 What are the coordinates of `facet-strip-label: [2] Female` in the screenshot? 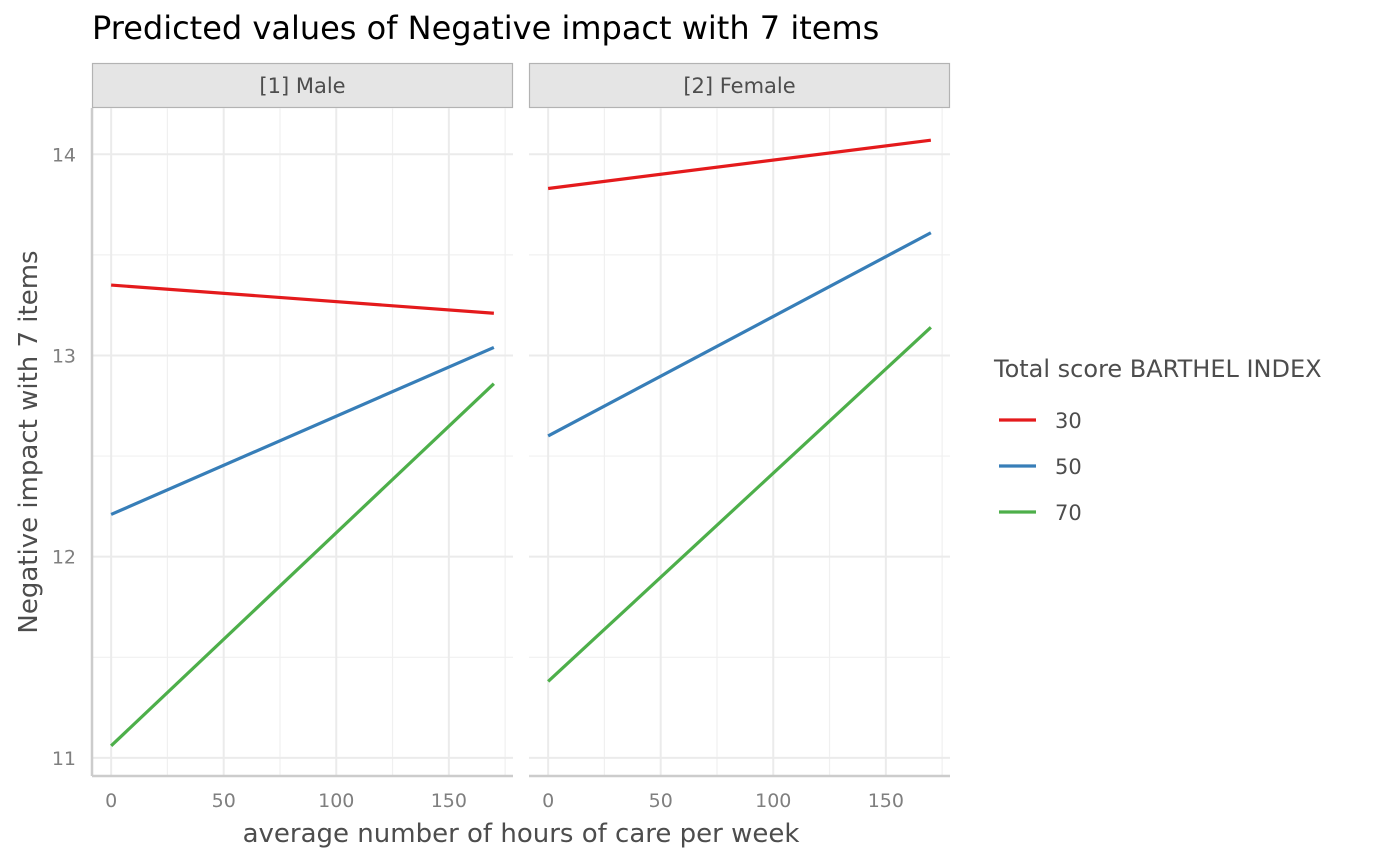 It's located at (739, 86).